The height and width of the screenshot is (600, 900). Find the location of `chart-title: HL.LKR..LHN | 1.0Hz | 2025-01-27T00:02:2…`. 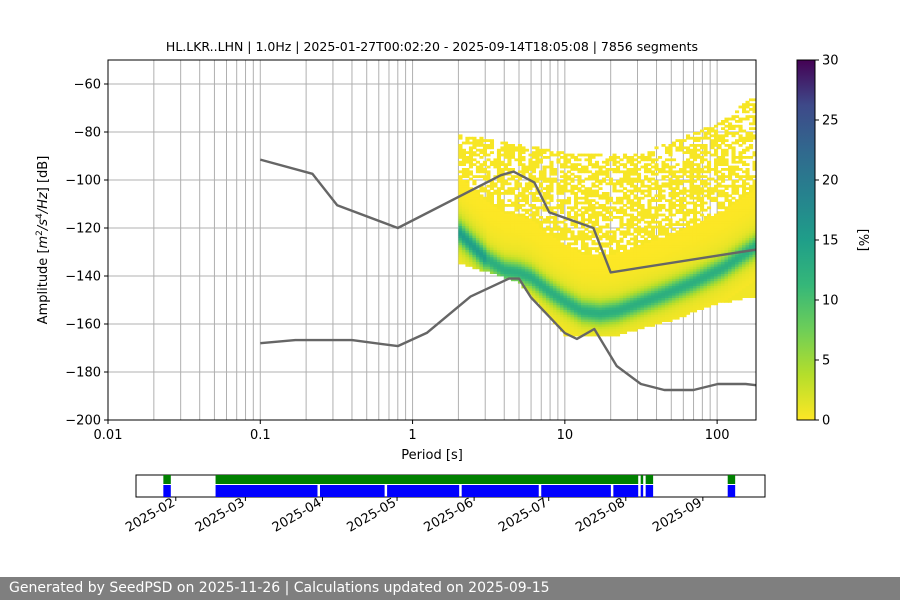

chart-title: HL.LKR..LHN | 1.0Hz | 2025-01-27T00:02:2… is located at coordinates (432, 46).